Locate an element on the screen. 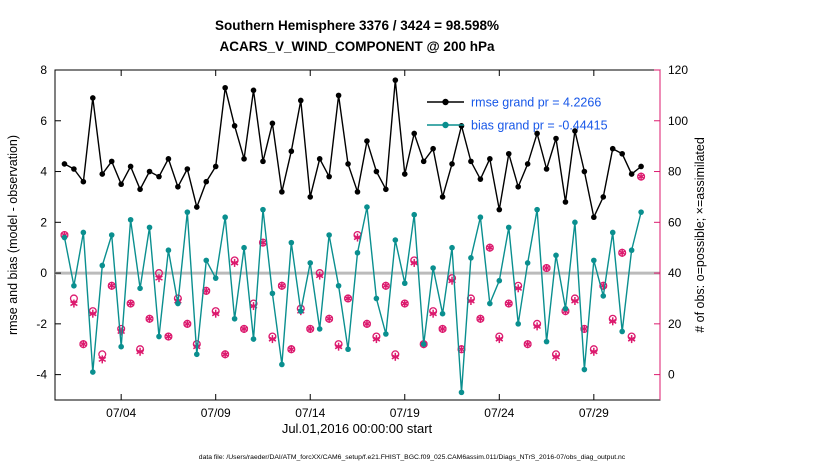 This screenshot has height=470, width=830. y-tick-label-left: 6 is located at coordinates (43, 121).